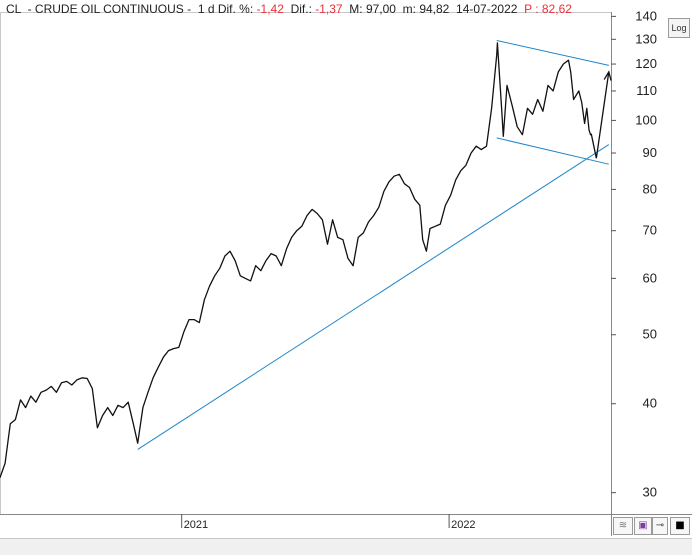  I want to click on y-tick-label: 60, so click(650, 277).